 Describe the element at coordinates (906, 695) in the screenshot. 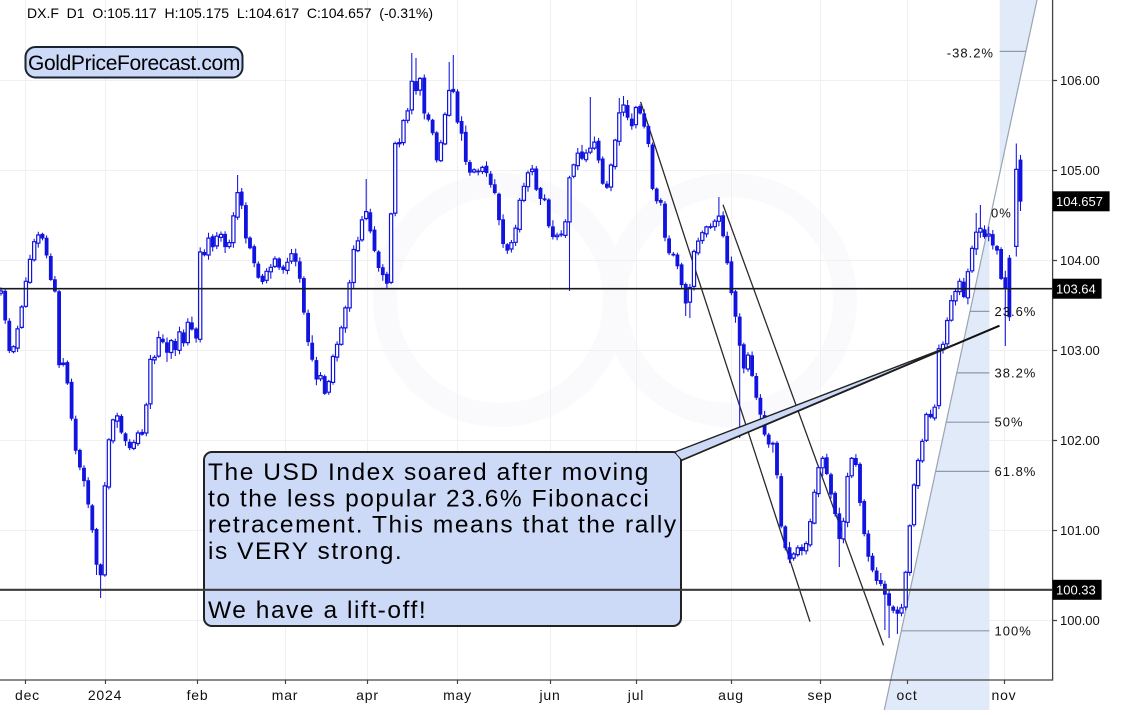

I see `svg-text: oct` at that location.